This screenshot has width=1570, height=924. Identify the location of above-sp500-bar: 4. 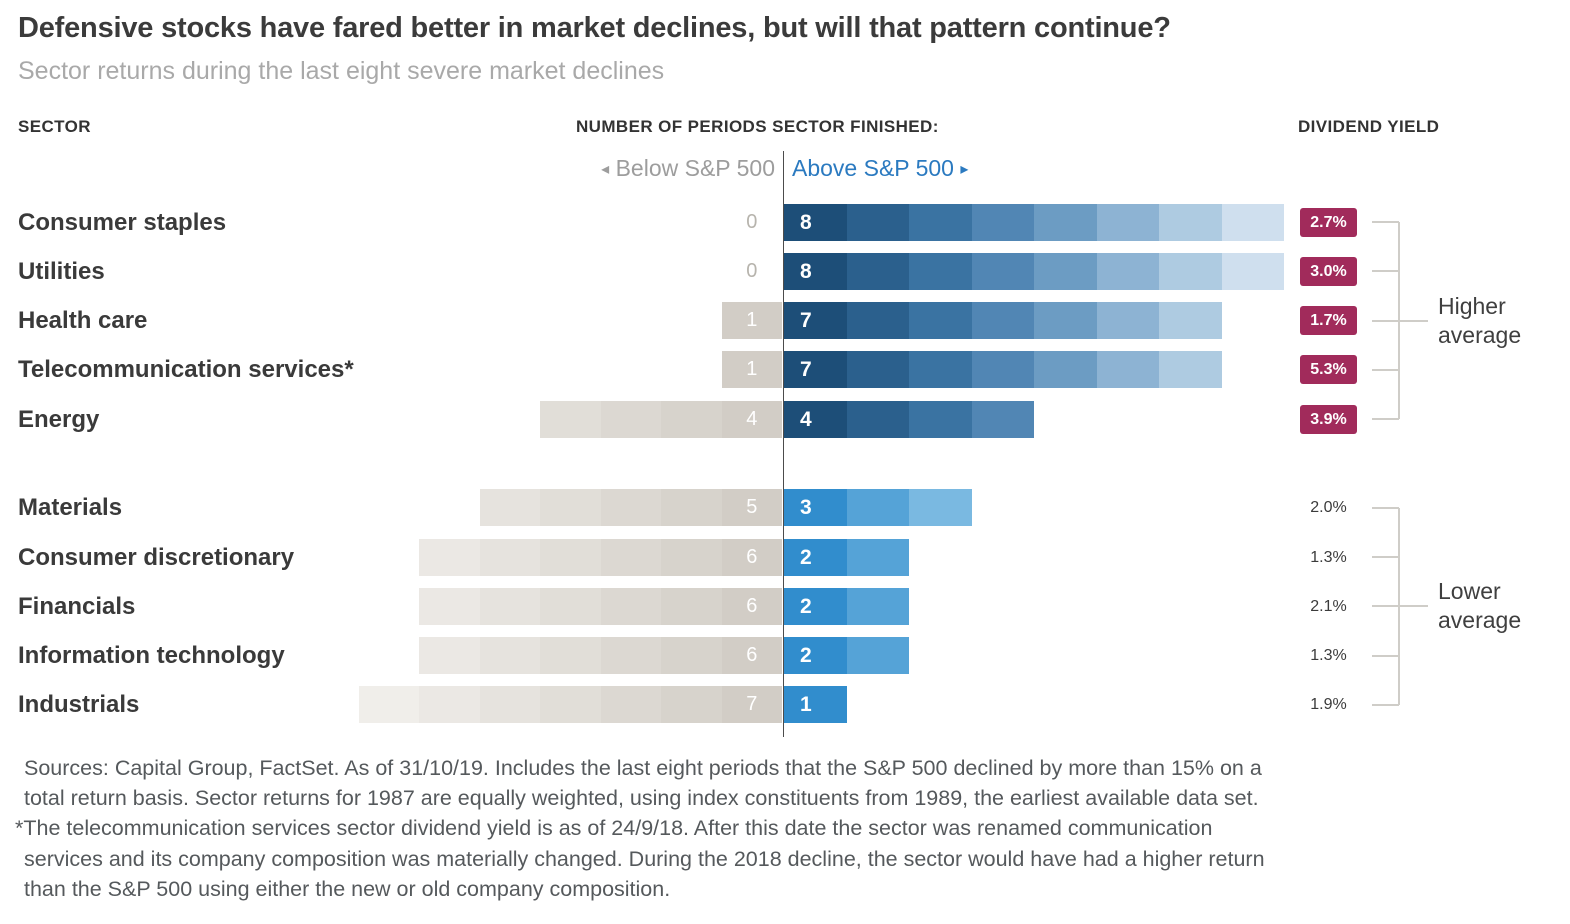
(909, 419).